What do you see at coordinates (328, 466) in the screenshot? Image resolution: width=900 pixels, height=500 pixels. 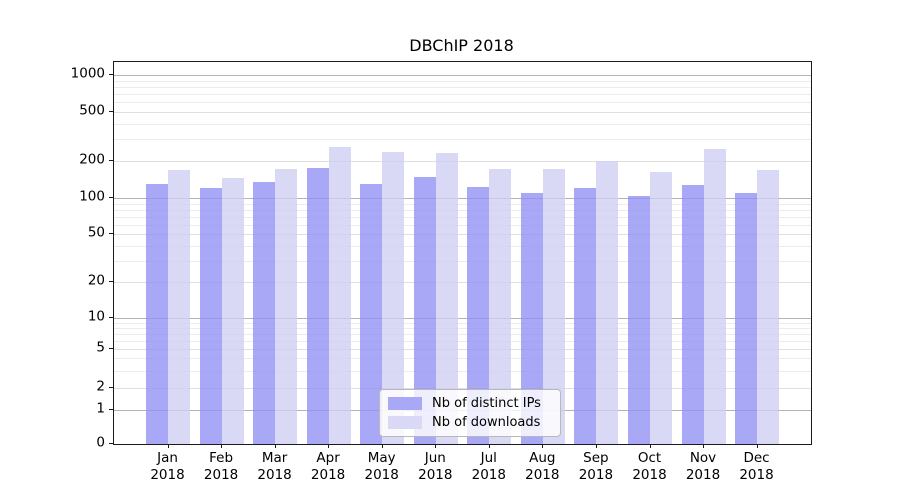 I see `x-tick-label-apr: Apr 2018` at bounding box center [328, 466].